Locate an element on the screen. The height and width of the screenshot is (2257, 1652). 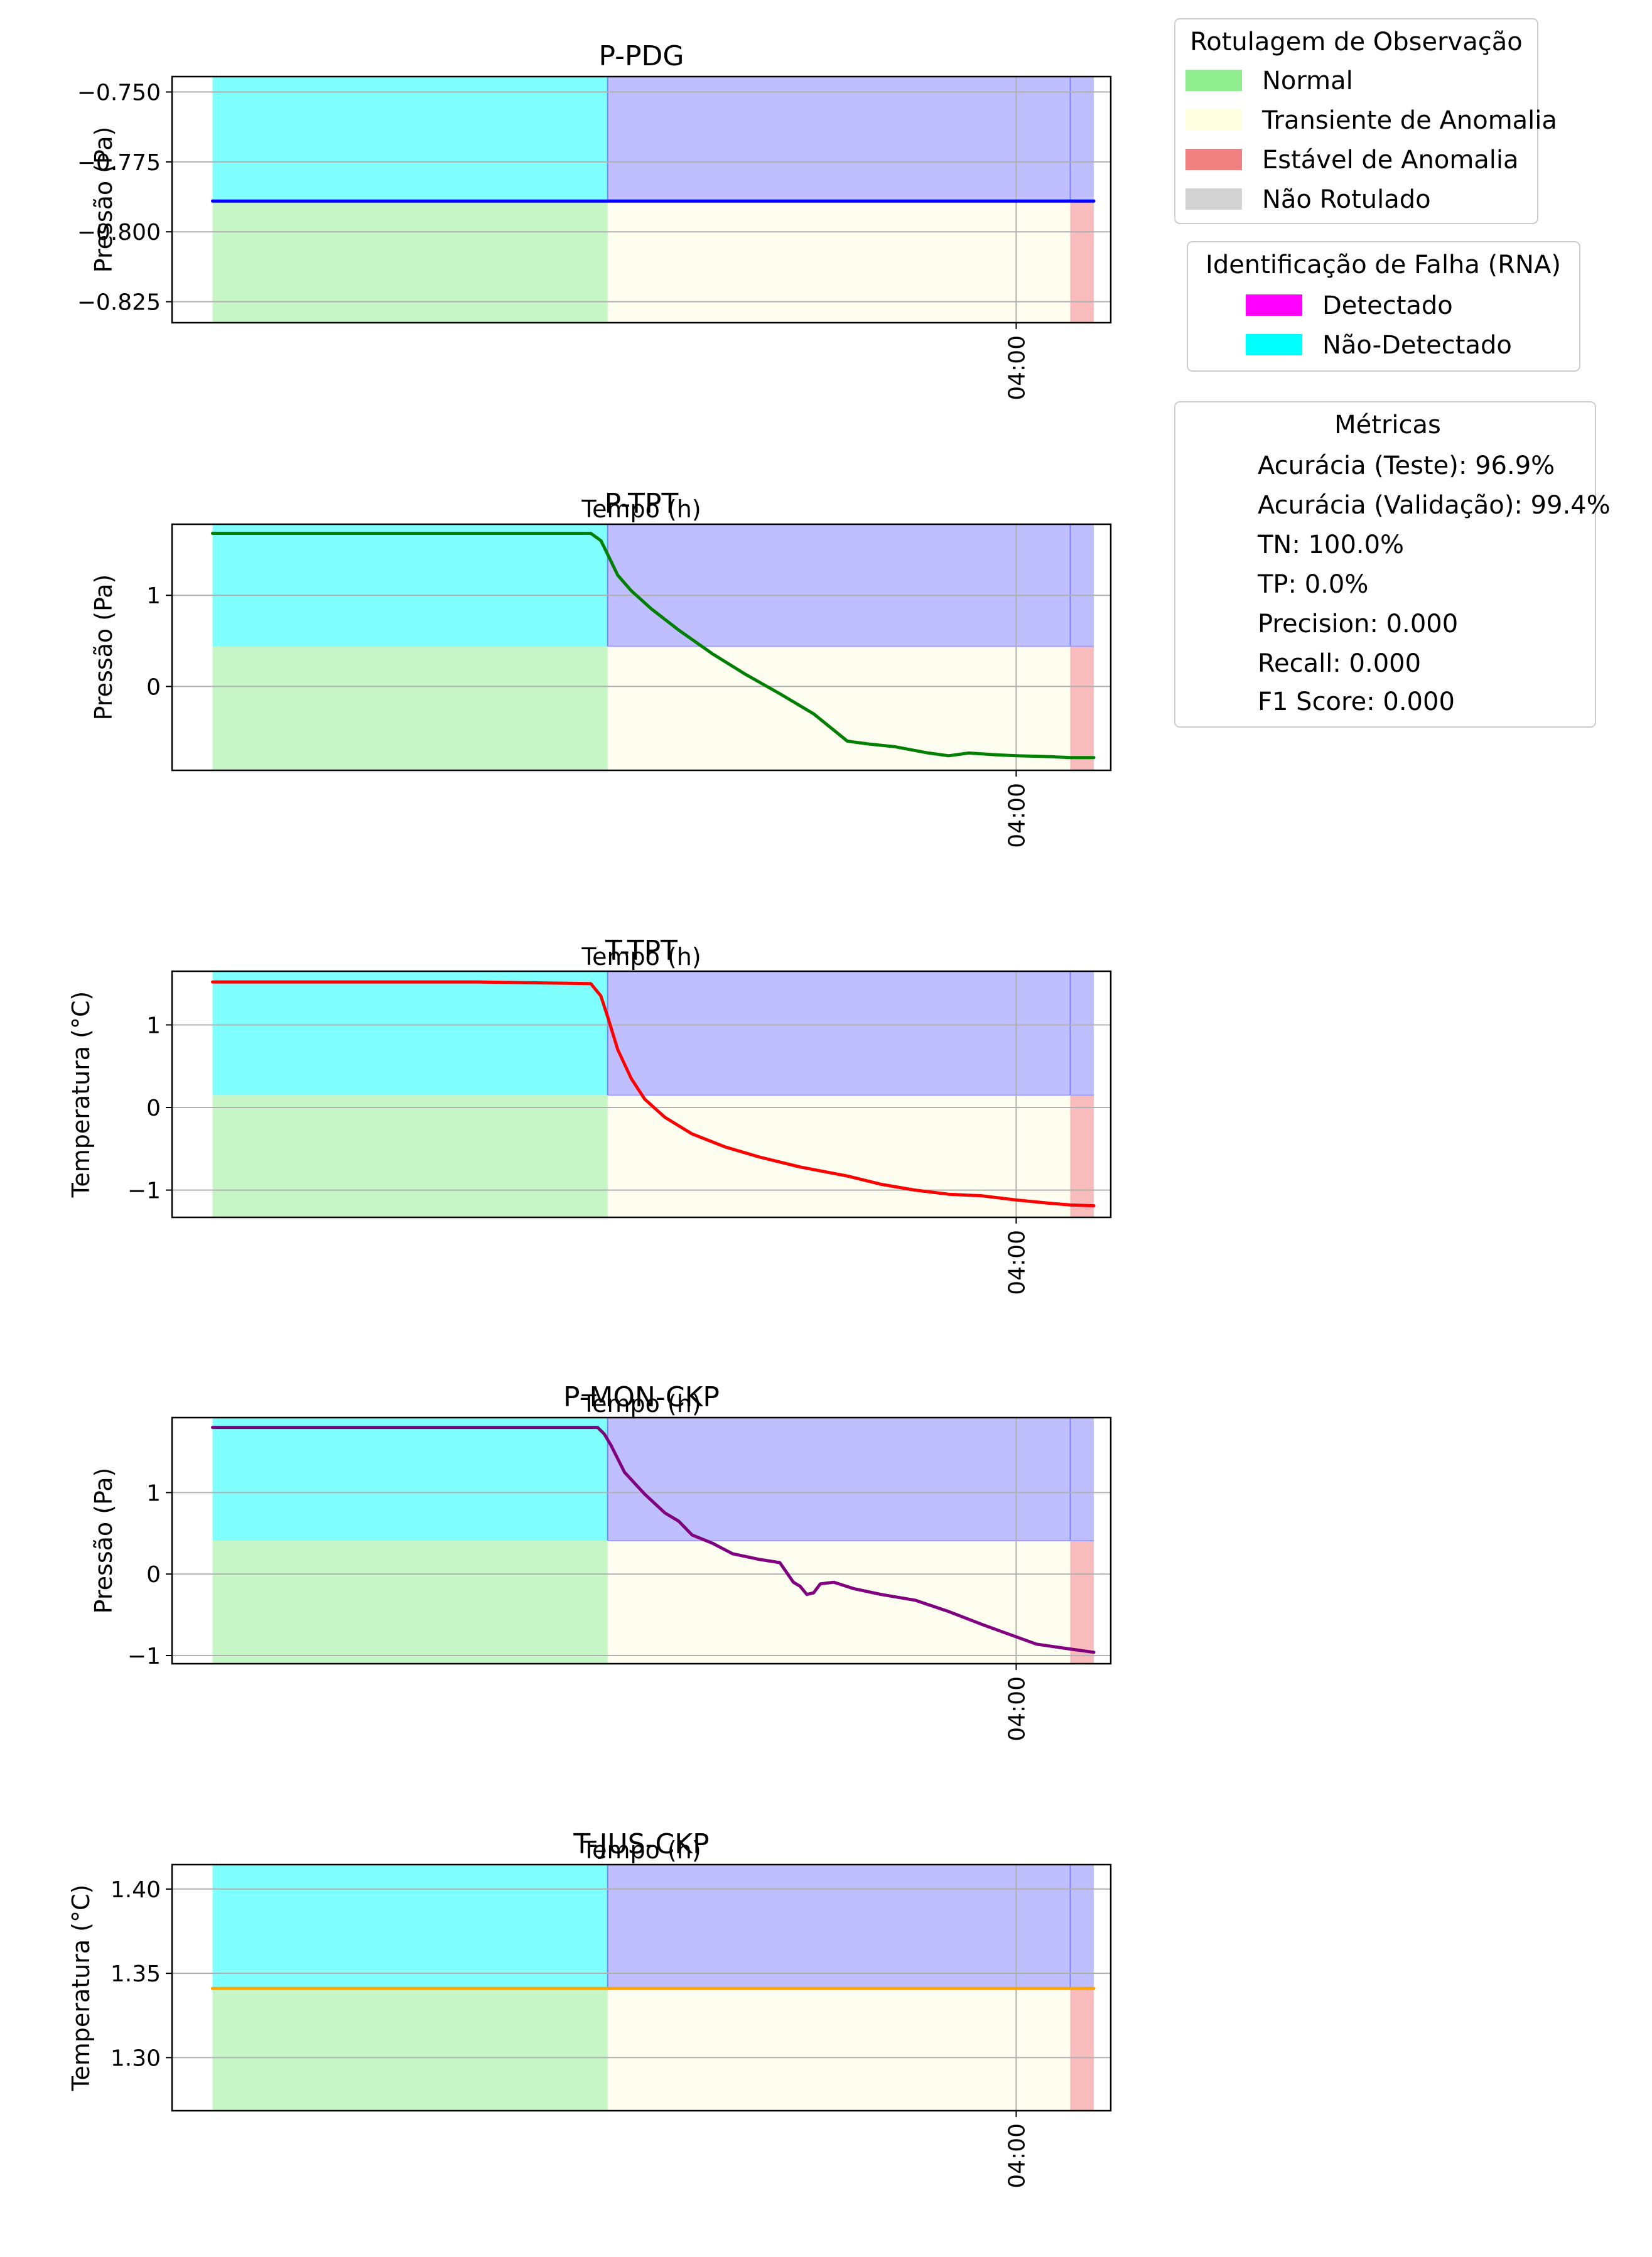
subplot-title: T-TPT is located at coordinates (641, 951).